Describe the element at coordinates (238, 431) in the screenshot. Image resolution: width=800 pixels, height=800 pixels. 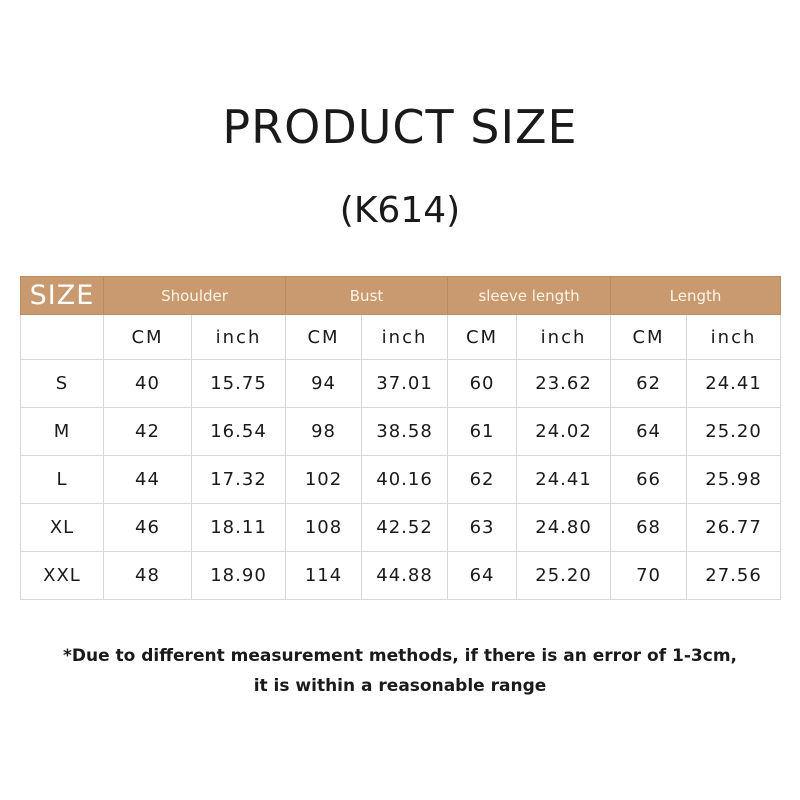
I see `measurement-cell: 16.54` at that location.